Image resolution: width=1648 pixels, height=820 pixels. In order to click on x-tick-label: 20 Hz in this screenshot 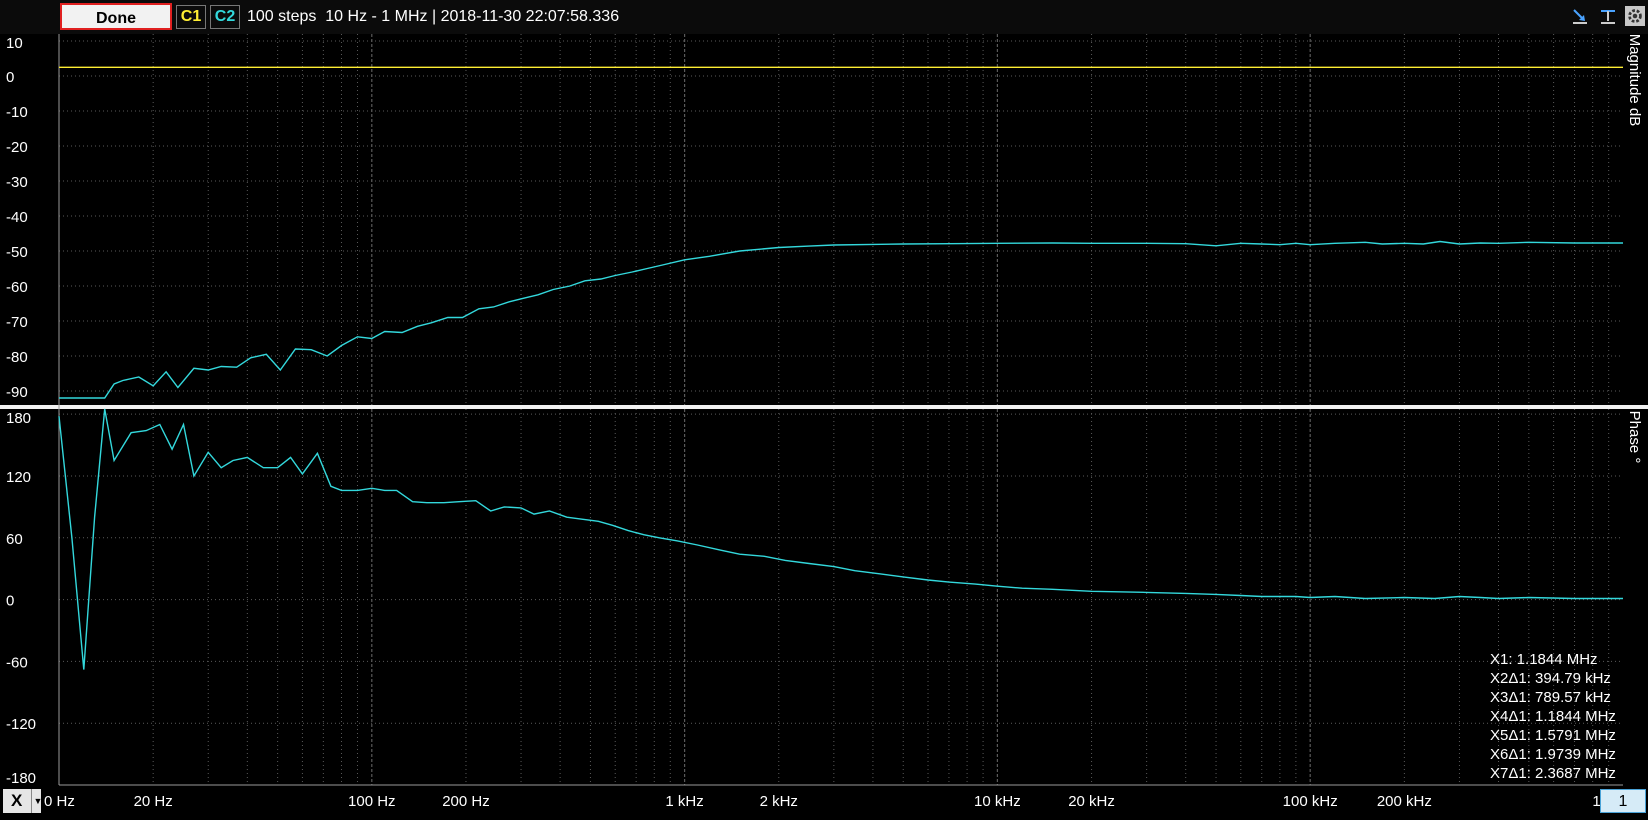, I will do `click(153, 801)`.